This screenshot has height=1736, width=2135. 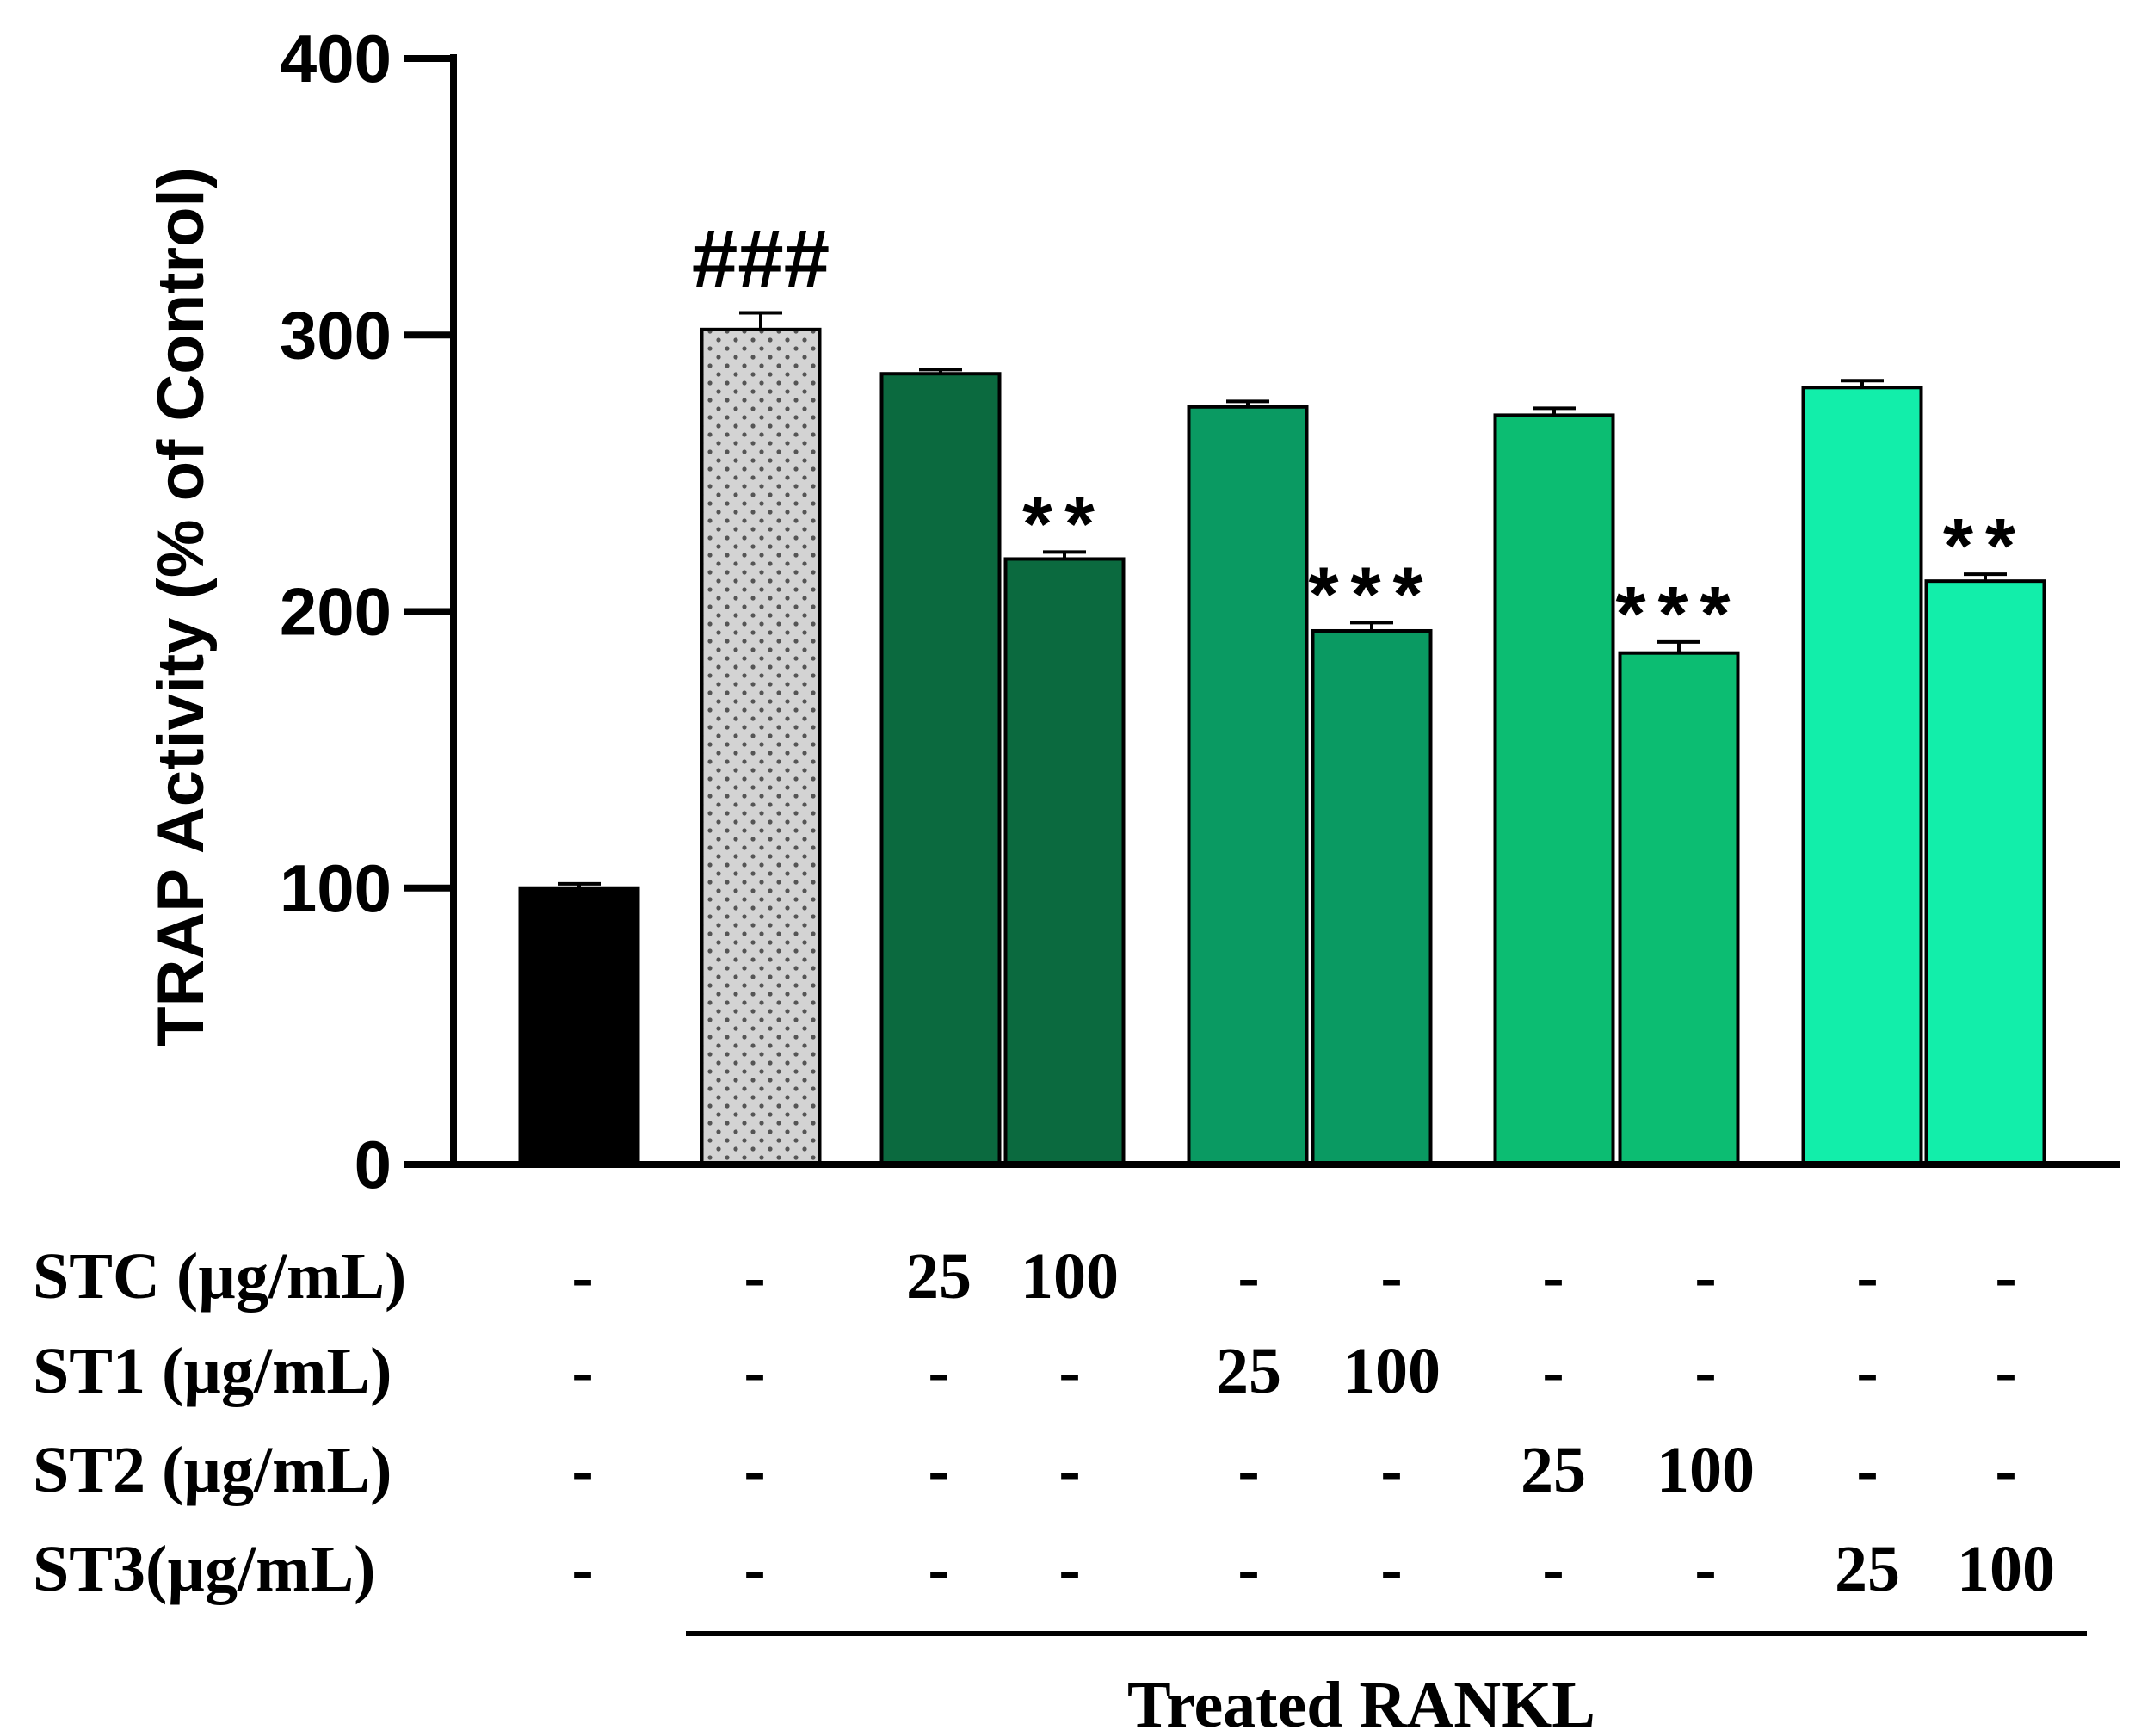 I want to click on treatment-row-label: ST2 (µg/mL), so click(x=212, y=1470).